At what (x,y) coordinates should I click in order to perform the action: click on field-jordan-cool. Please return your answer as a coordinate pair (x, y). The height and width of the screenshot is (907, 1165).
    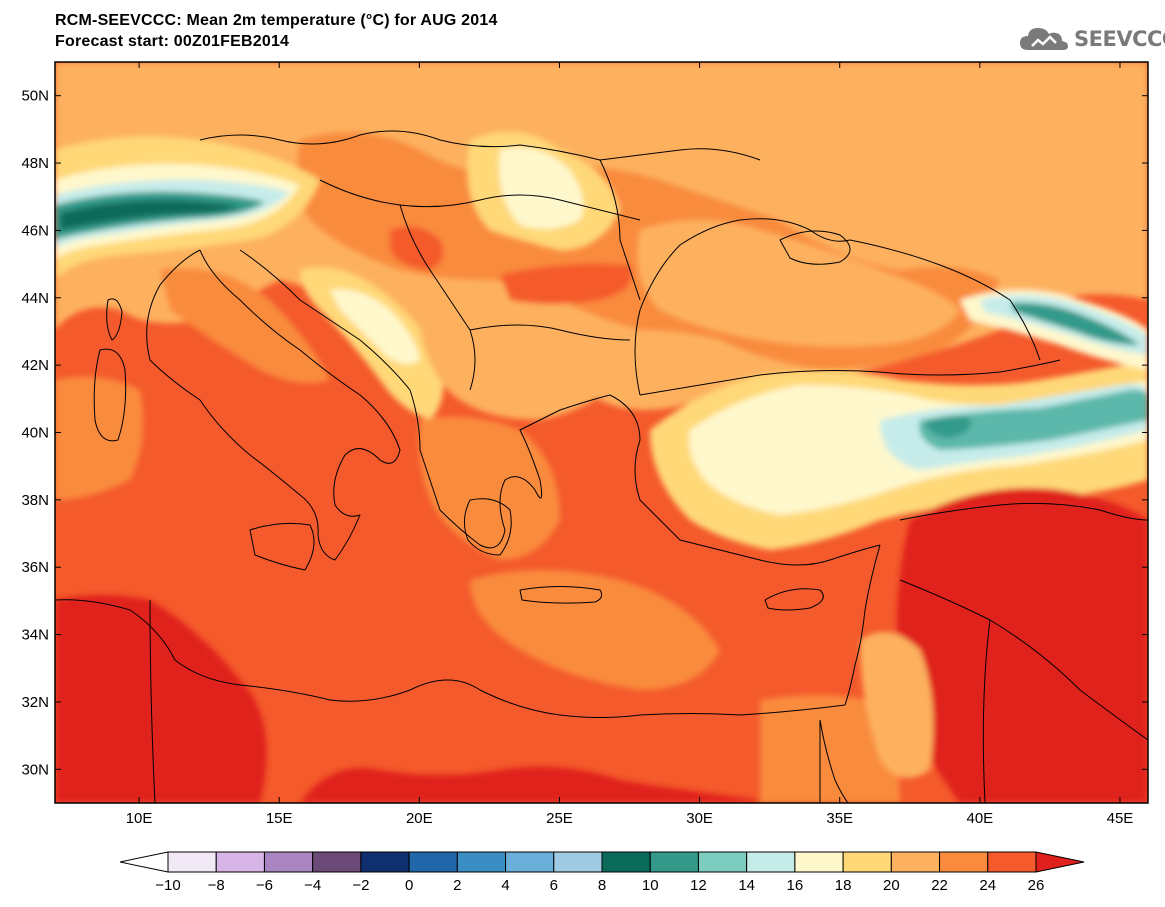
    Looking at the image, I should click on (897, 705).